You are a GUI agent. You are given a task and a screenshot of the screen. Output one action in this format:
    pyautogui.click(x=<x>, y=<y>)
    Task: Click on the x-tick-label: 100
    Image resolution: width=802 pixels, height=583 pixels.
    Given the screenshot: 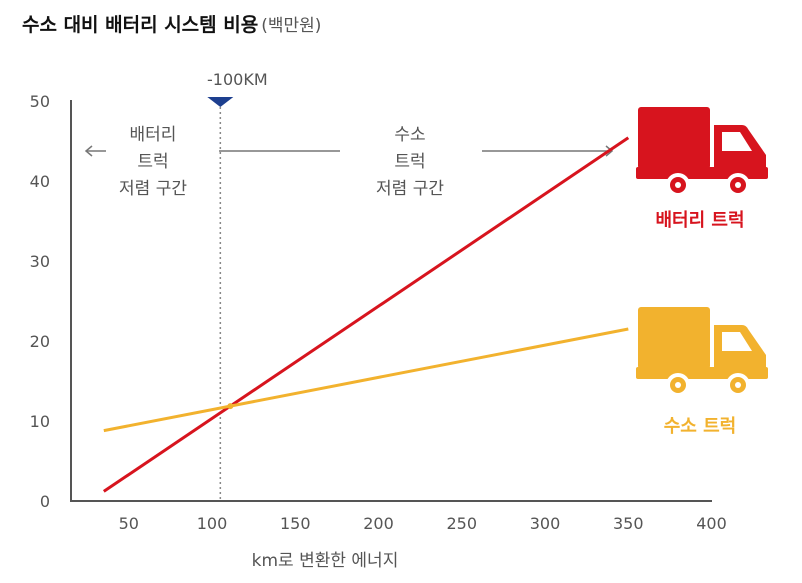 What is the action you would take?
    pyautogui.click(x=212, y=523)
    